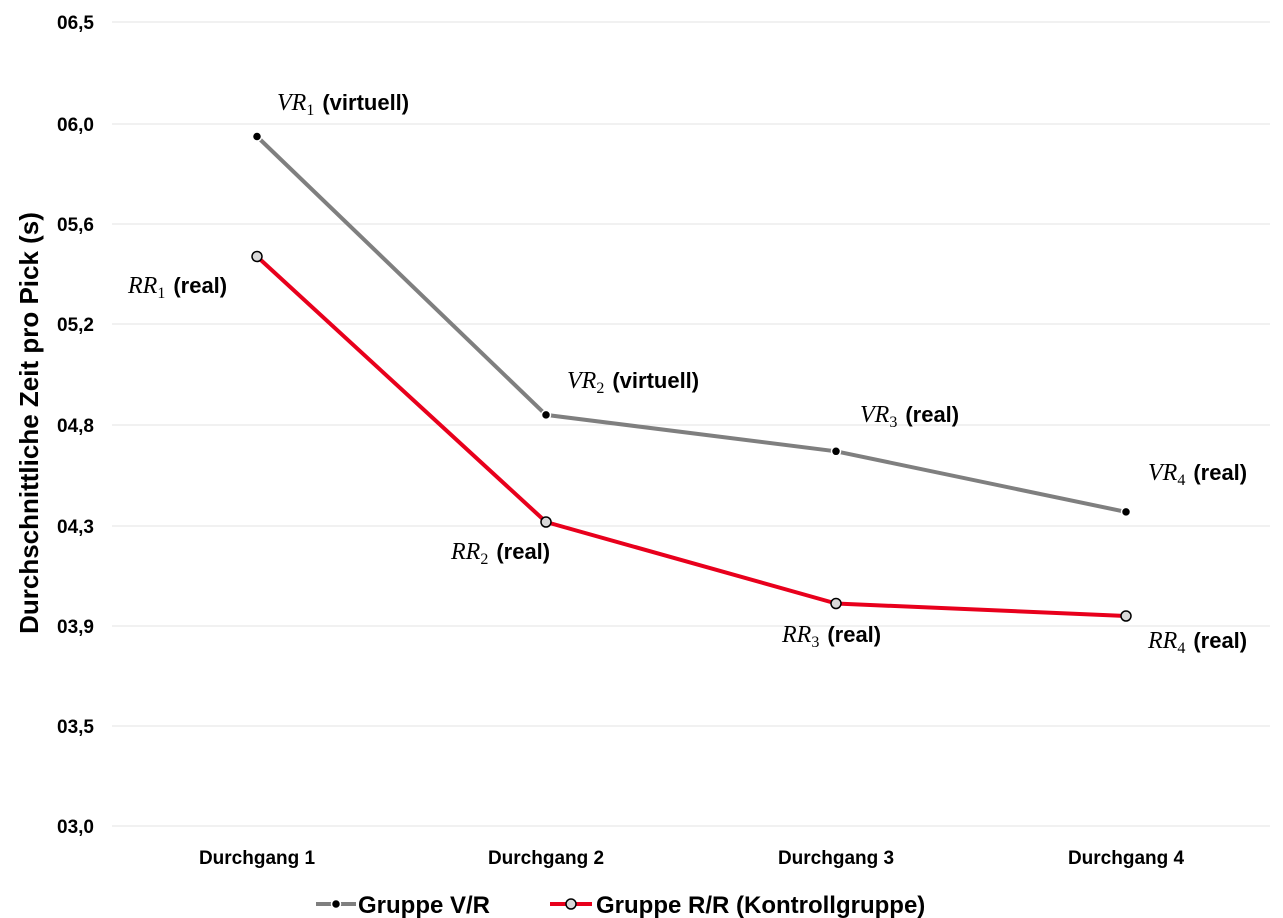  What do you see at coordinates (177, 287) in the screenshot?
I see `point-annotation: RR1 (real)` at bounding box center [177, 287].